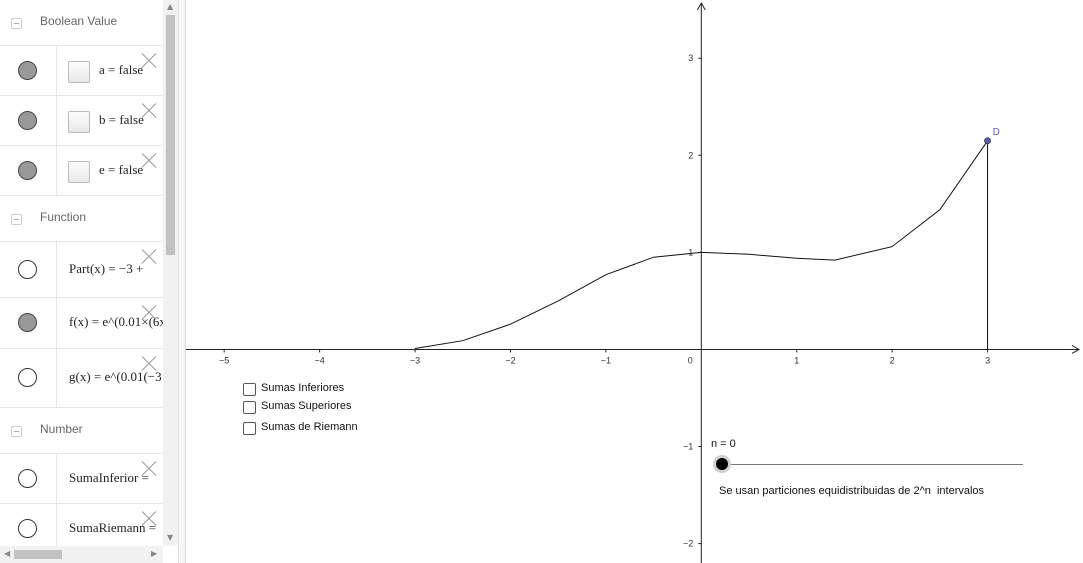  What do you see at coordinates (121, 169) in the screenshot?
I see `algebra-item-text: e = false` at bounding box center [121, 169].